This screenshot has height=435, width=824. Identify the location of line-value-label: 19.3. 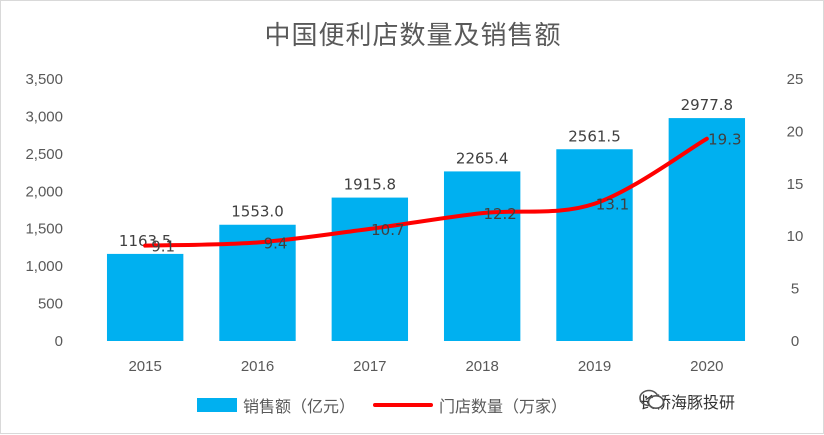
(724, 140).